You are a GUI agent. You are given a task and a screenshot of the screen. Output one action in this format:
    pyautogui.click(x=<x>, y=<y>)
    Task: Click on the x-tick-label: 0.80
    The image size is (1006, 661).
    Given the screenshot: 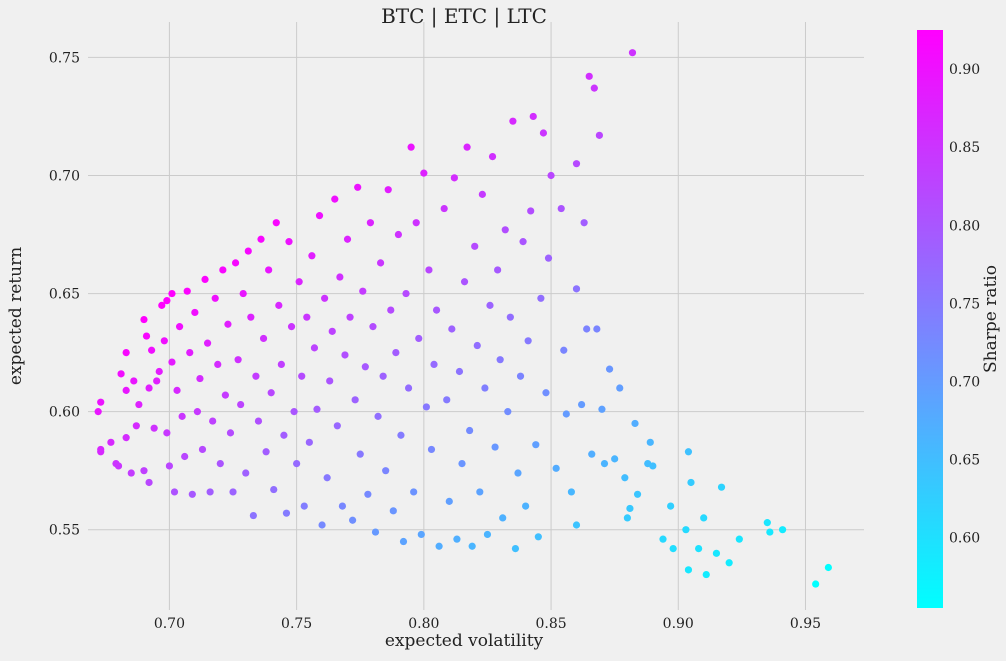 What is the action you would take?
    pyautogui.click(x=423, y=624)
    